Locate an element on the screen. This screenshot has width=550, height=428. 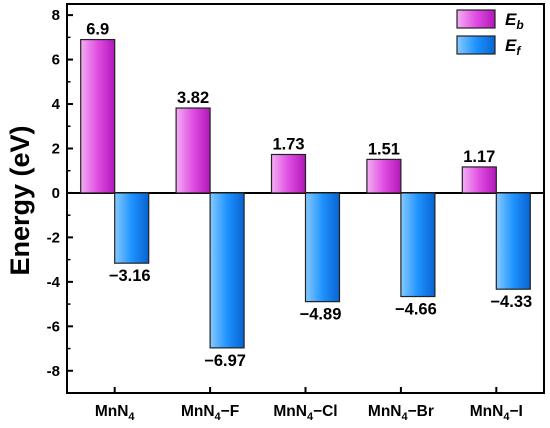
data-label-Ef: −3.16 is located at coordinates (130, 276).